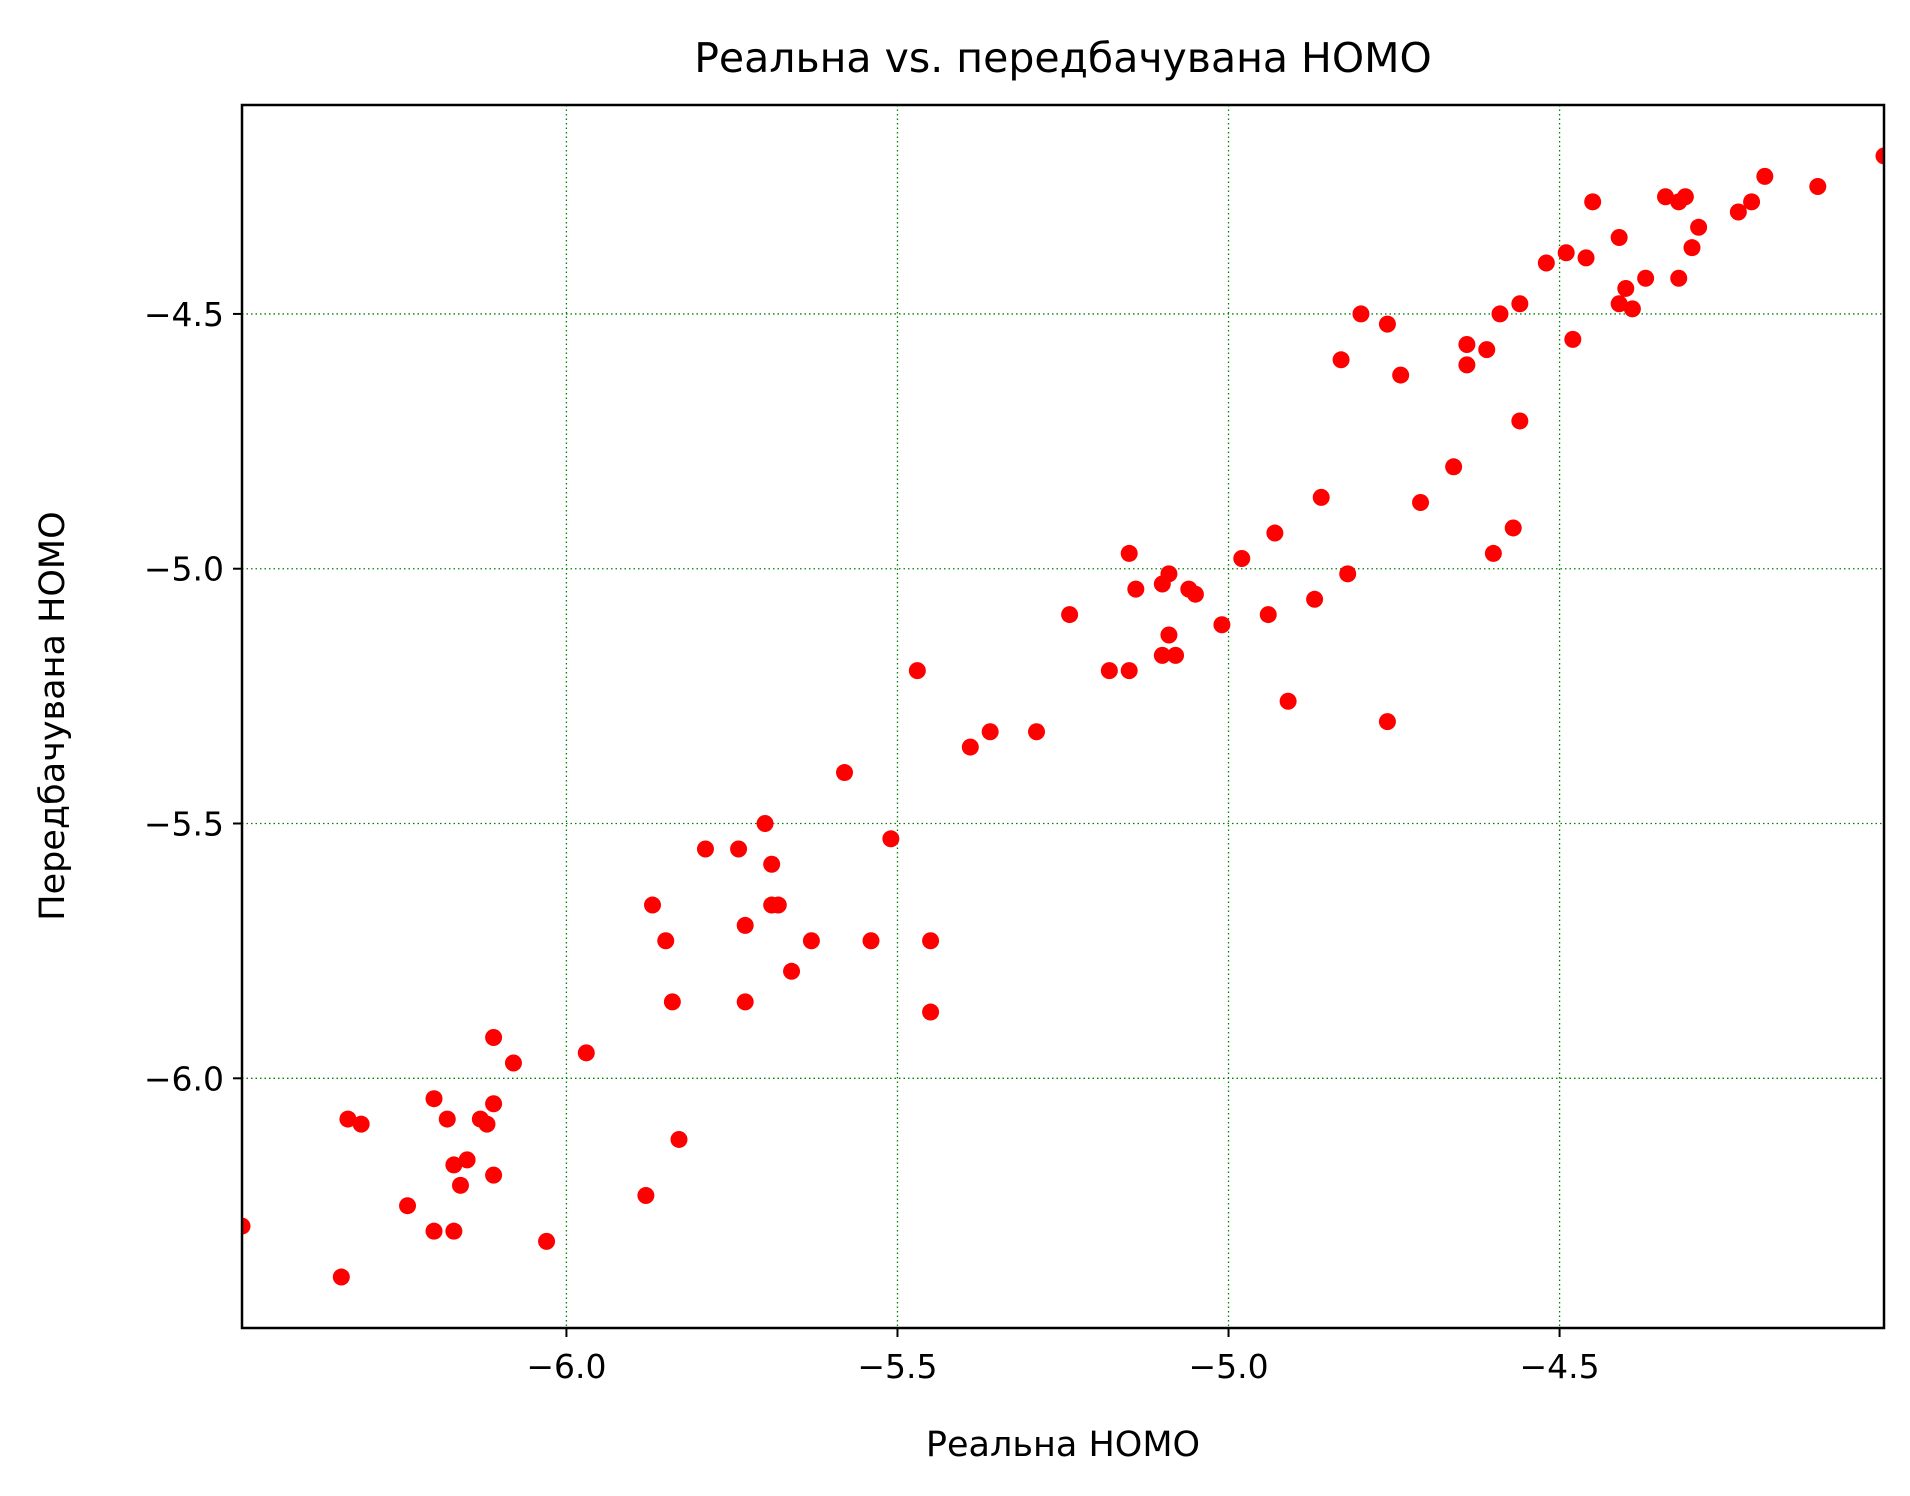 The width and height of the screenshot is (1910, 1496). Describe the element at coordinates (53, 715) in the screenshot. I see `y-axis-label: Передбачувана HOMO` at that location.